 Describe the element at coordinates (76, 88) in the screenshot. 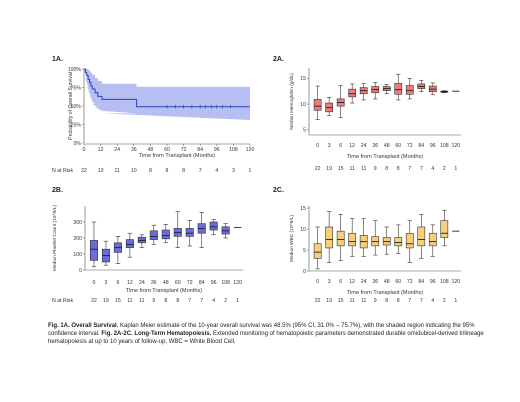

I see `y-tick-label: 75%` at that location.